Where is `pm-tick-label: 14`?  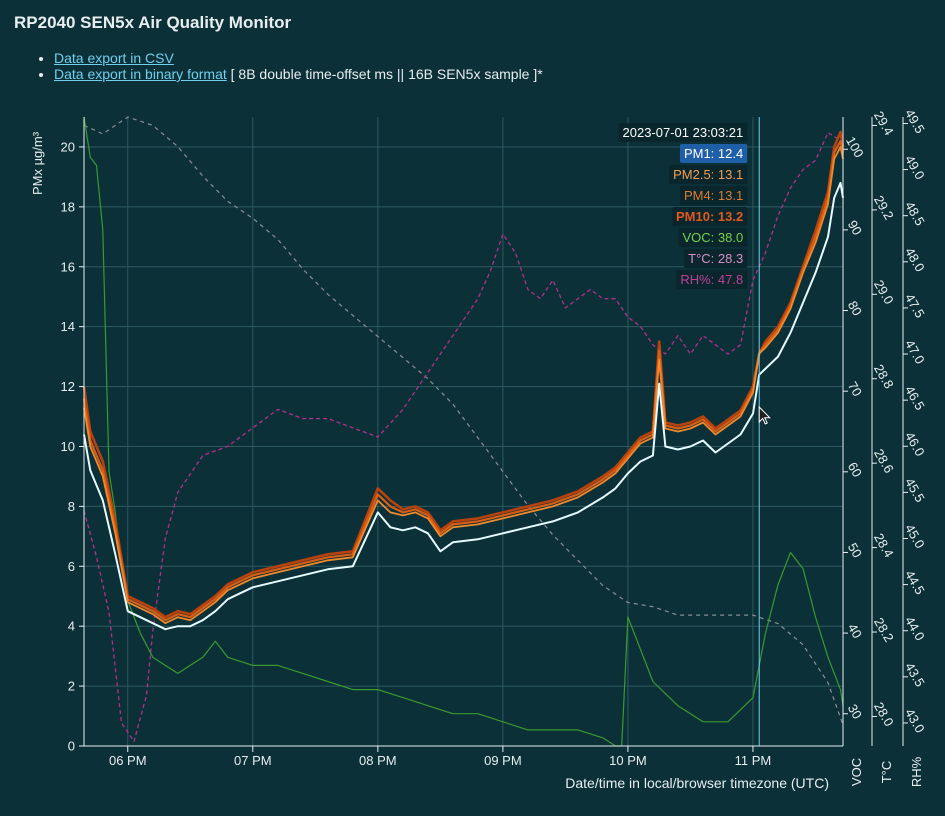 pm-tick-label: 14 is located at coordinates (68, 326).